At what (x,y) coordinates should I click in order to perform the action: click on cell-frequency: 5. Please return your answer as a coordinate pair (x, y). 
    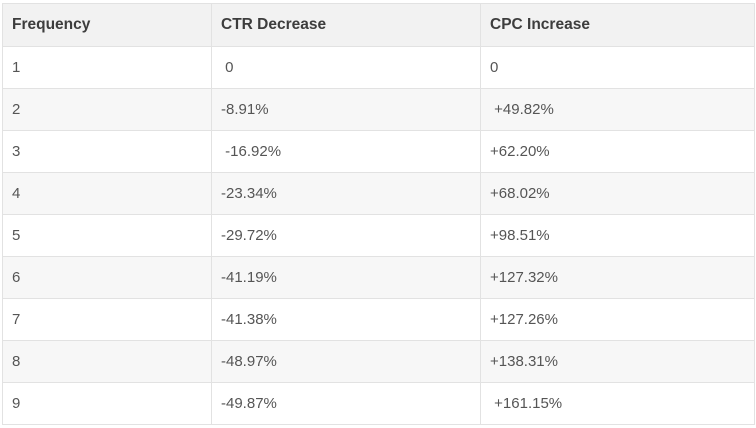
    Looking at the image, I should click on (107, 235).